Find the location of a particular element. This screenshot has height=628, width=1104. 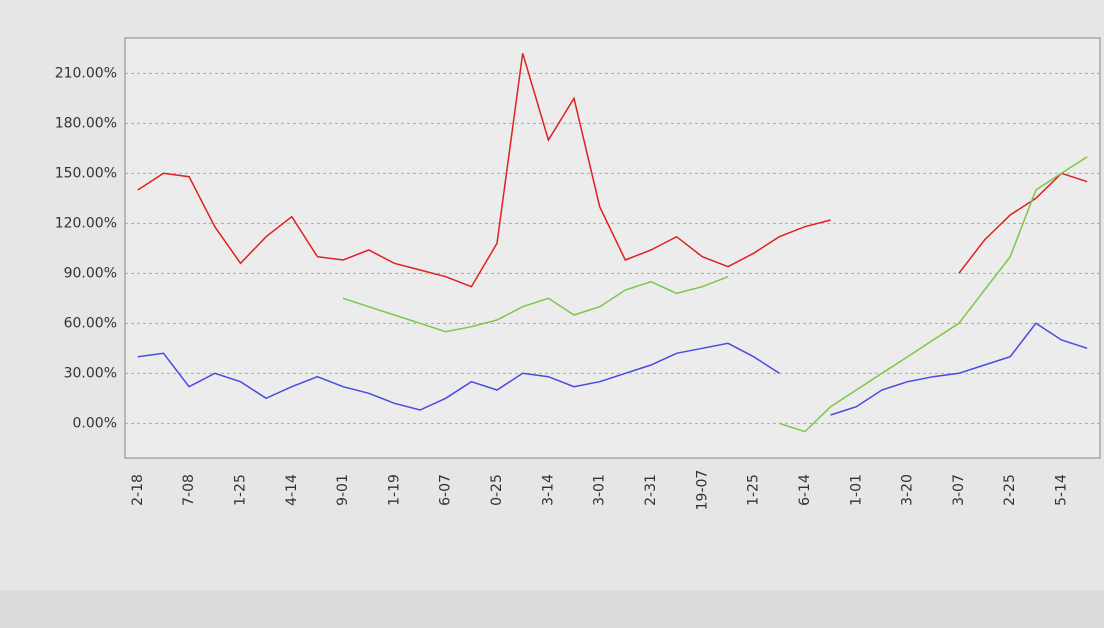

x-tick-label: 6-07 is located at coordinates (446, 490).